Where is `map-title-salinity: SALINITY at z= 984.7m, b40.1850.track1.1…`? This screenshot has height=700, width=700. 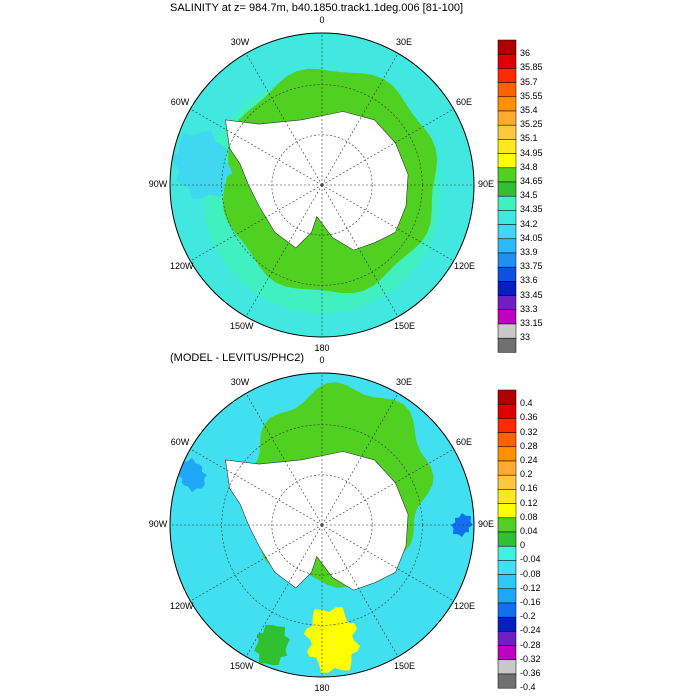
map-title-salinity: SALINITY at z= 984.7m, b40.1850.track1.1… is located at coordinates (317, 8).